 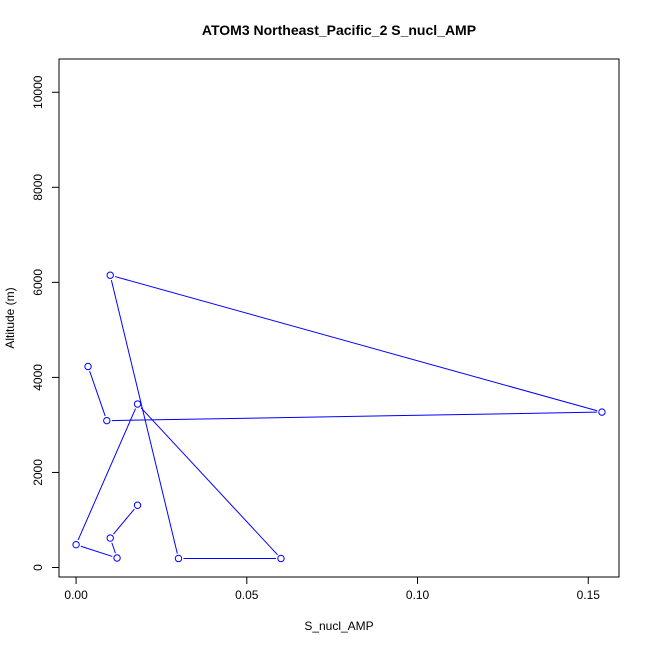 I want to click on y-tick-label: 4000, so click(x=38, y=377).